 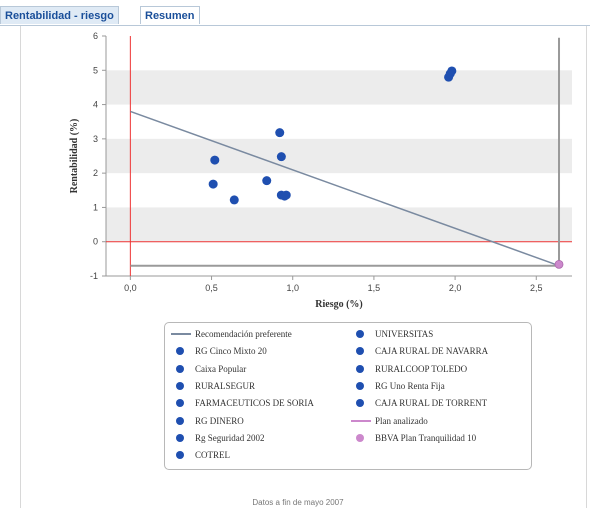 What do you see at coordinates (374, 288) in the screenshot?
I see `x-tick-label: 1,5` at bounding box center [374, 288].